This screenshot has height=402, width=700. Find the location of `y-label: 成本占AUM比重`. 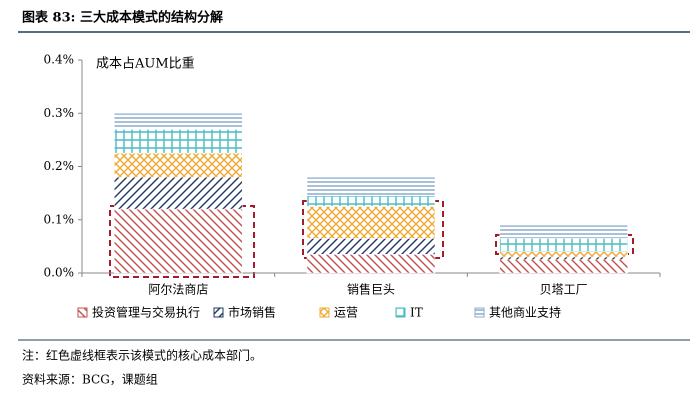

y-label: 成本占AUM比重 is located at coordinates (145, 64).